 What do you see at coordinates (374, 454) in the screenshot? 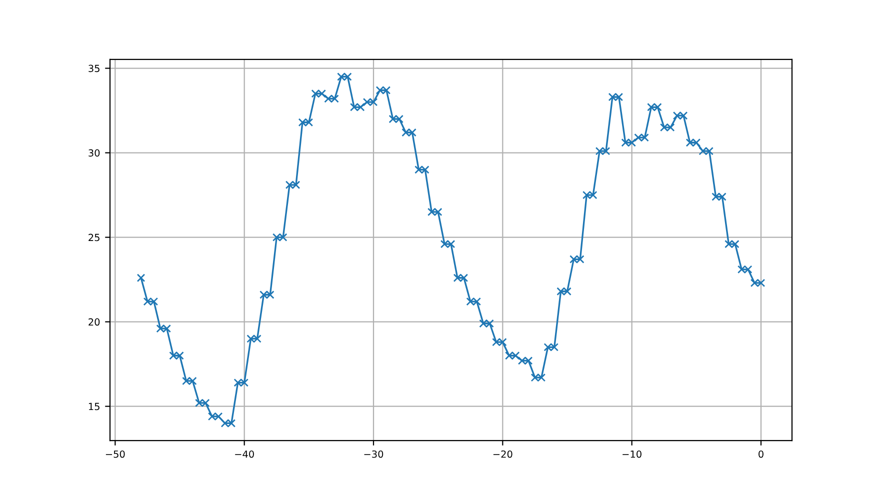
I see `x-tick-label: −30` at bounding box center [374, 454].